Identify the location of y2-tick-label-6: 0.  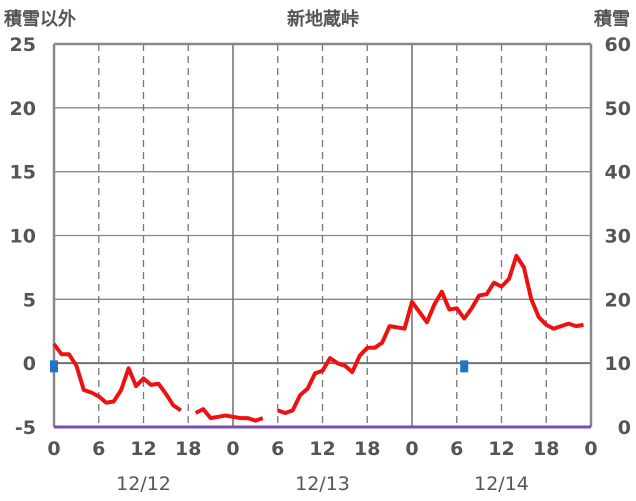
(624, 428).